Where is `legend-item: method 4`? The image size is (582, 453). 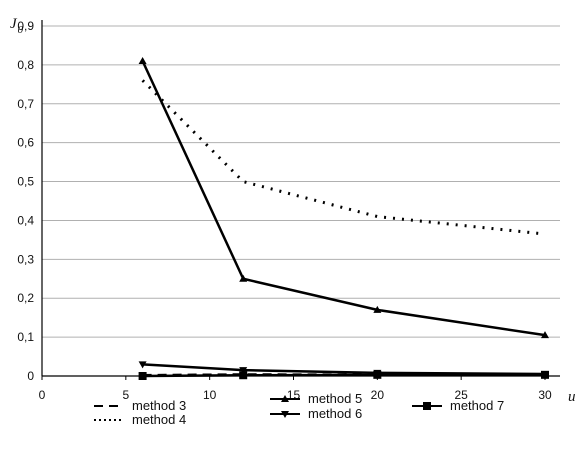
legend-item: method 4 is located at coordinates (140, 419).